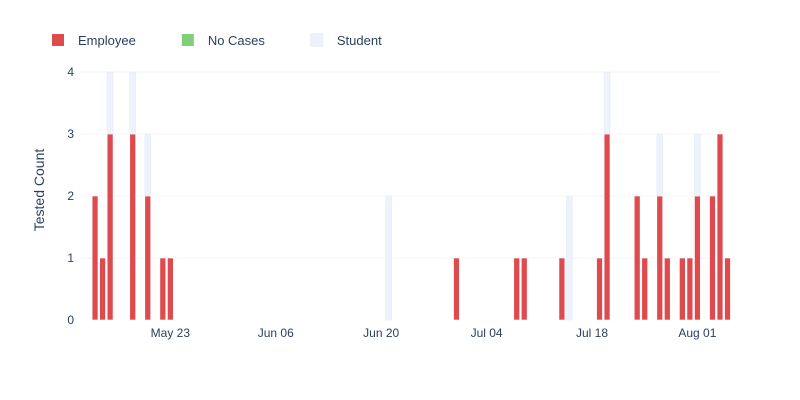 The width and height of the screenshot is (800, 400). I want to click on x-tick-label: Jul 04, so click(487, 333).